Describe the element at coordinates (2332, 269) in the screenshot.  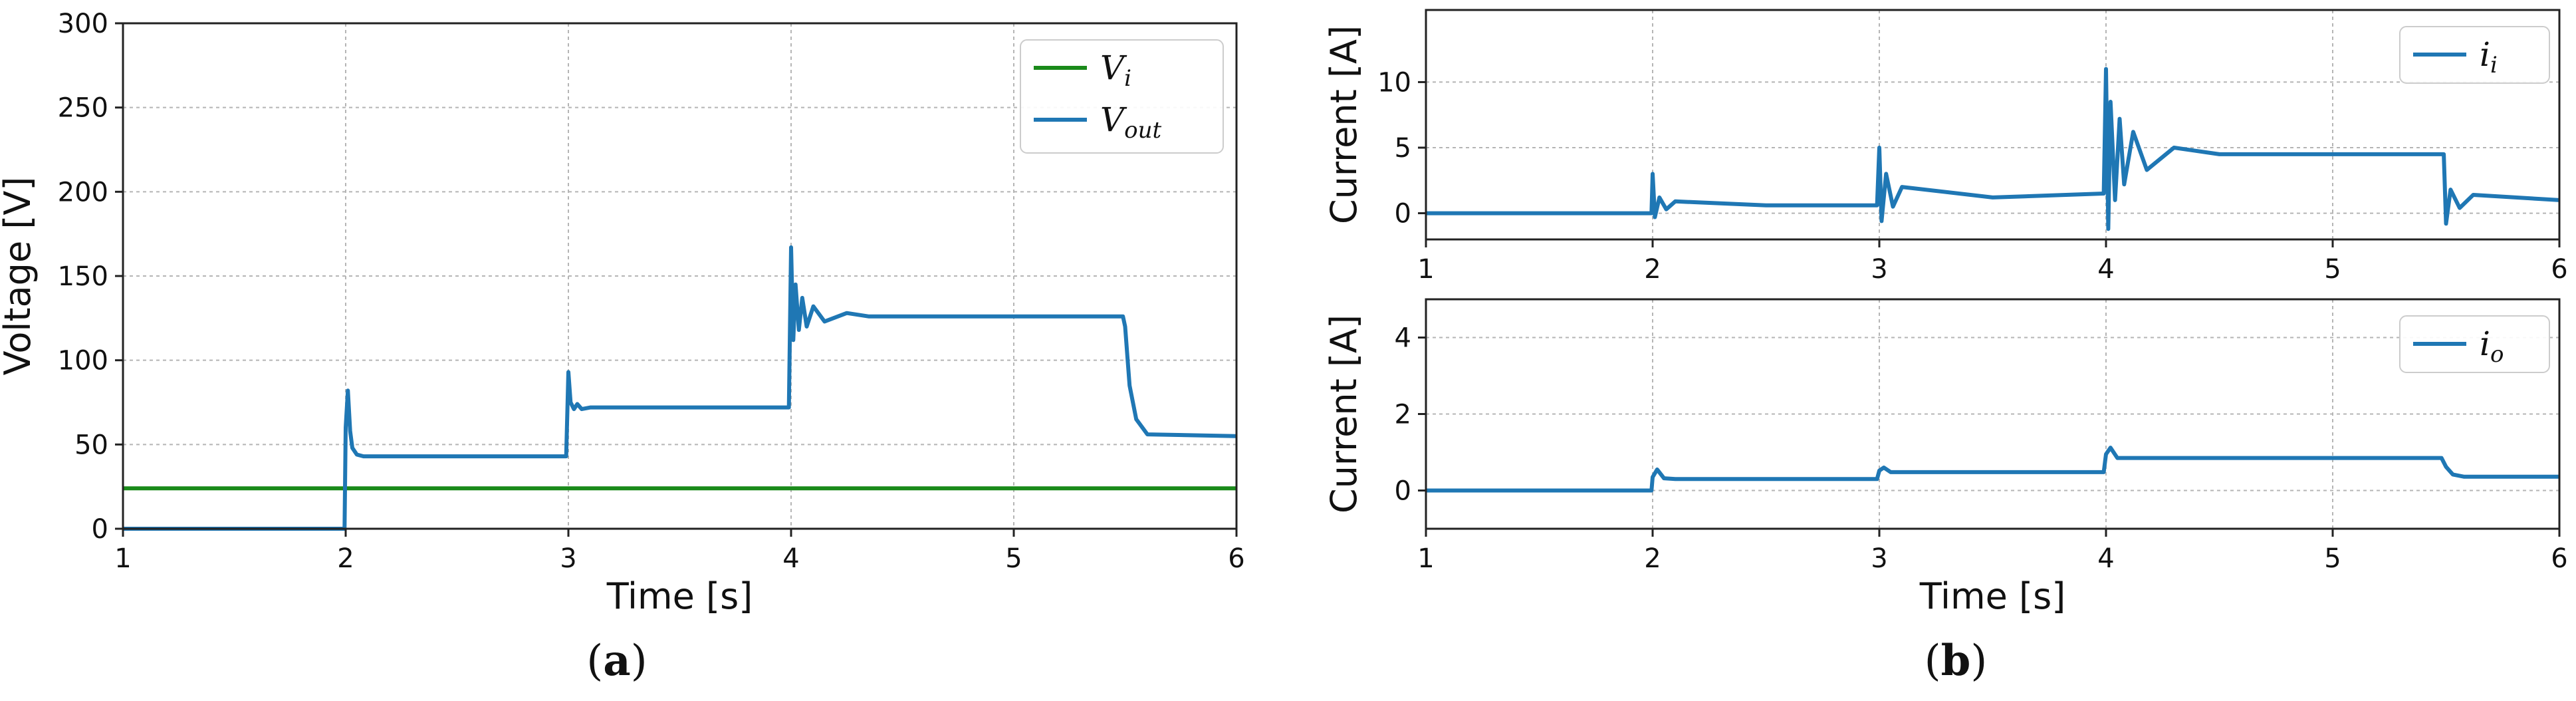
I see `chart-b1-xtick-label-4: 5` at that location.